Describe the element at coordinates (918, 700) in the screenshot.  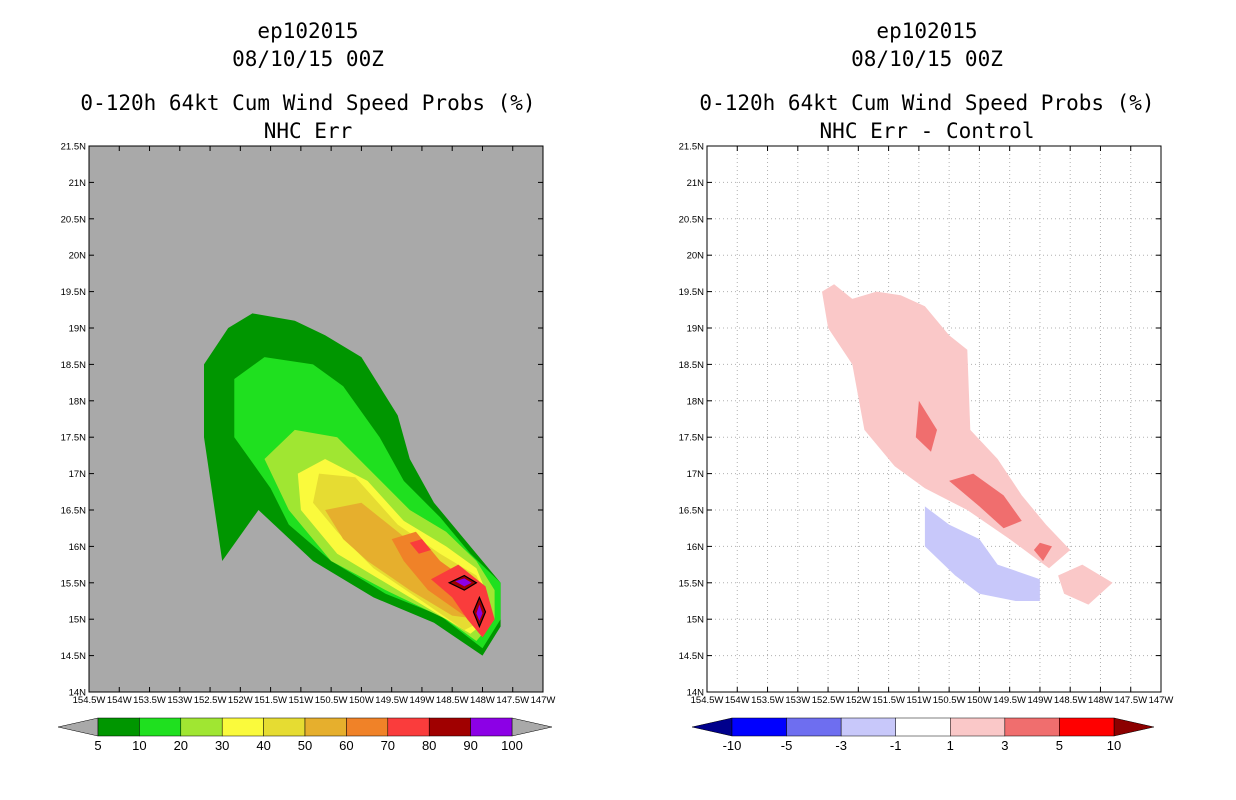
I see `x-tick-label: 151W` at that location.